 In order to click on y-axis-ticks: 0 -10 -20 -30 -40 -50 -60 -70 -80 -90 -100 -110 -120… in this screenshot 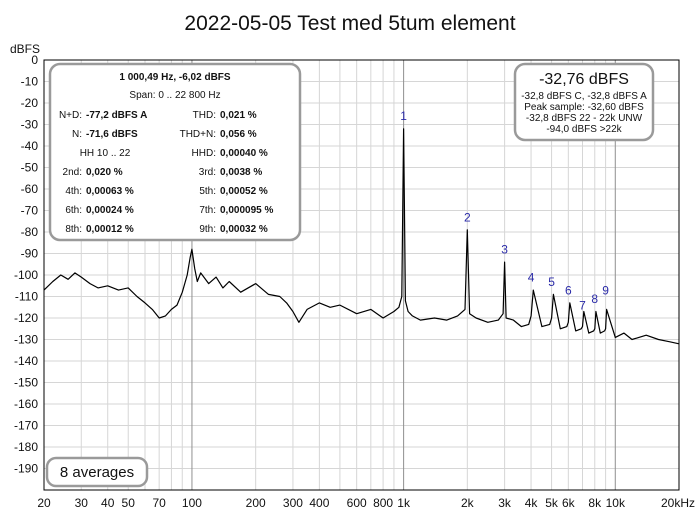, I will do `click(26, 264)`.